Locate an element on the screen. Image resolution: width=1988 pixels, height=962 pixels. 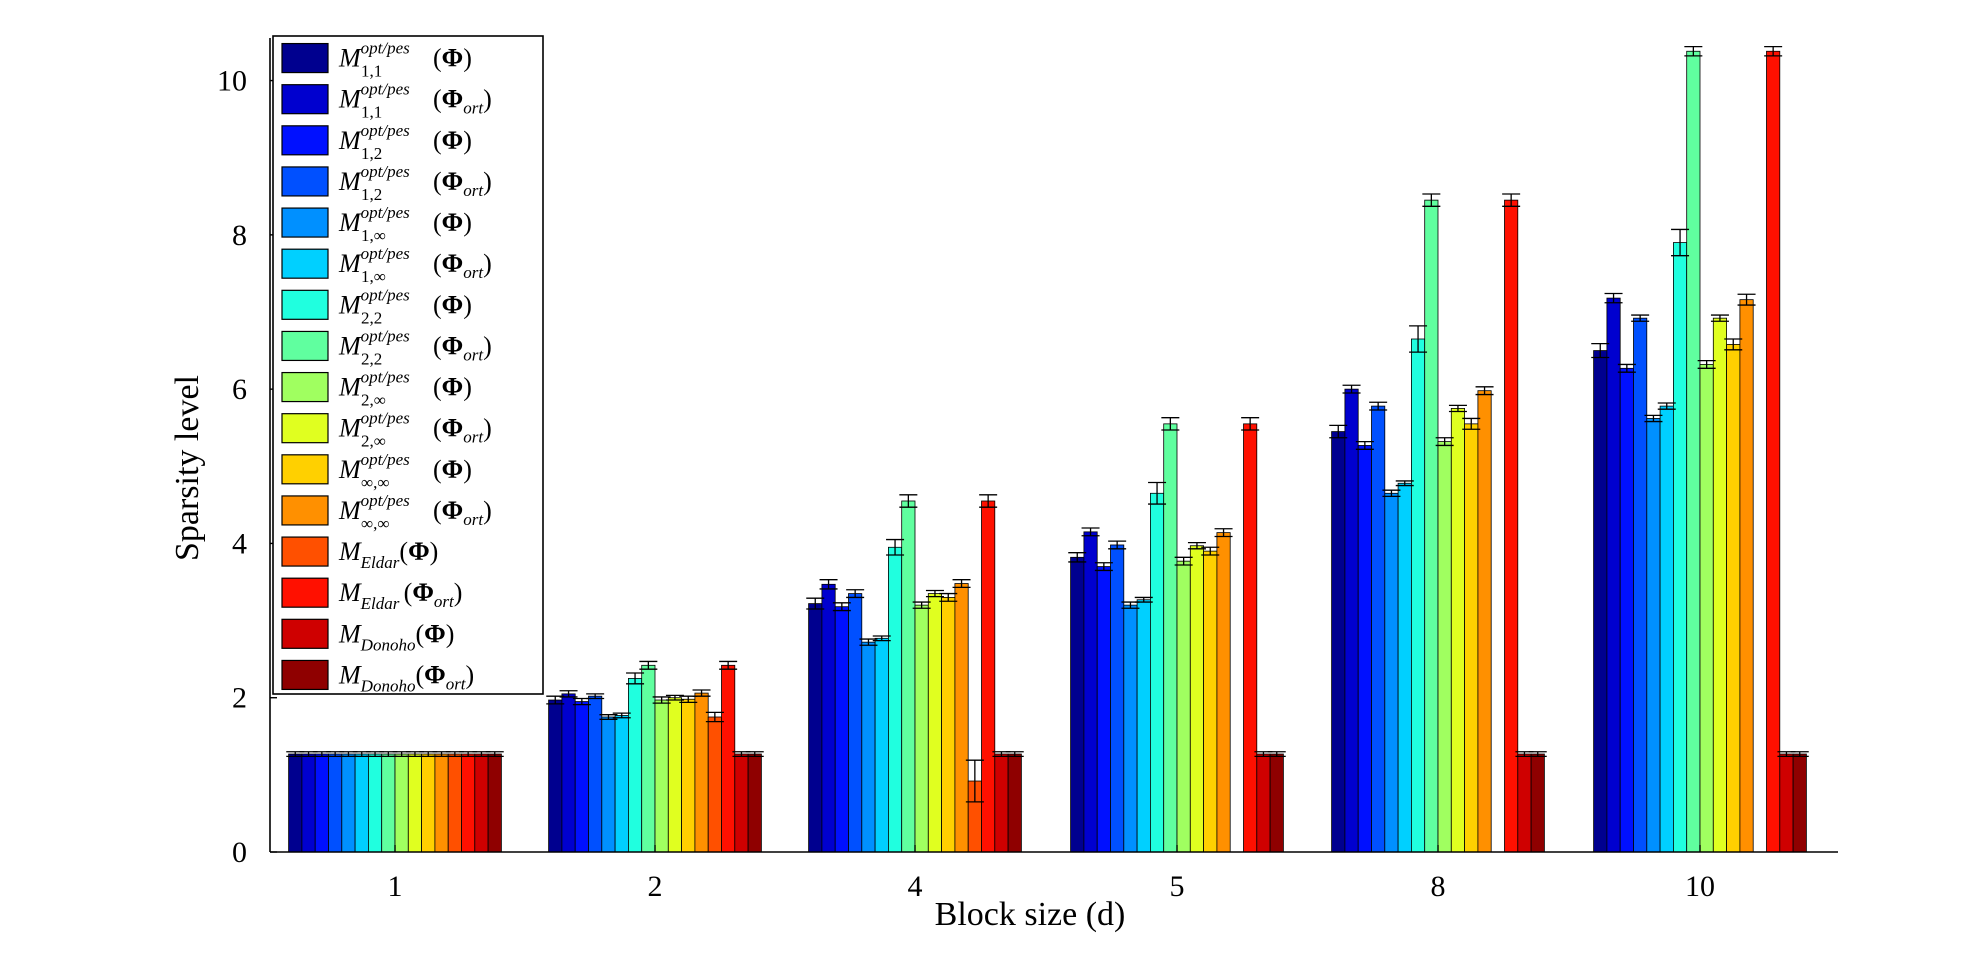
y-tick-label: 2 is located at coordinates (239, 698).